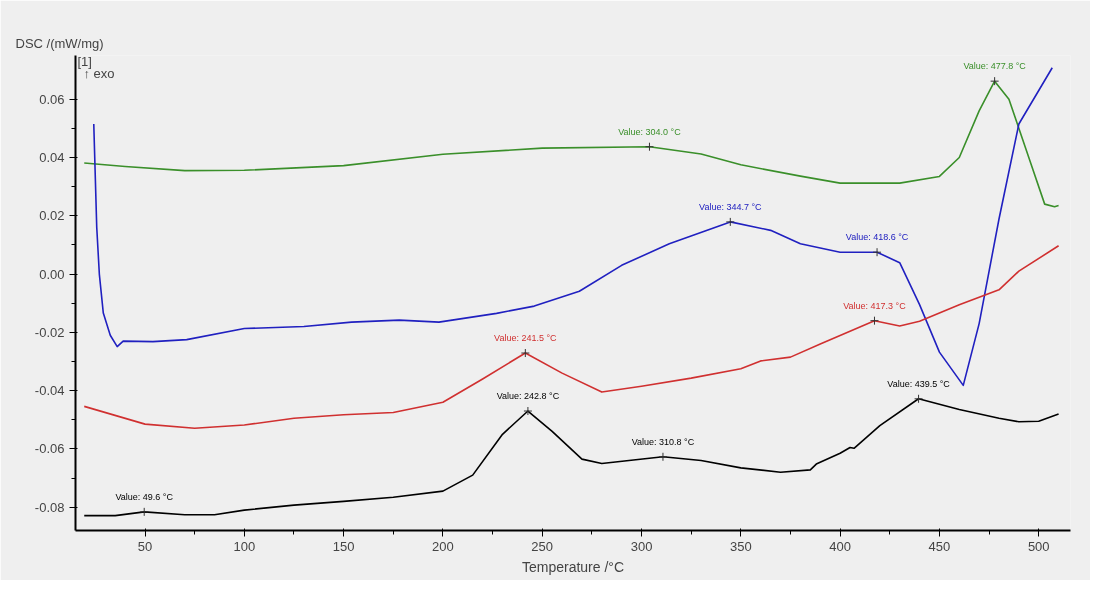 This screenshot has height=590, width=1103. Describe the element at coordinates (52, 157) in the screenshot. I see `y-tick-label: 0.04` at that location.